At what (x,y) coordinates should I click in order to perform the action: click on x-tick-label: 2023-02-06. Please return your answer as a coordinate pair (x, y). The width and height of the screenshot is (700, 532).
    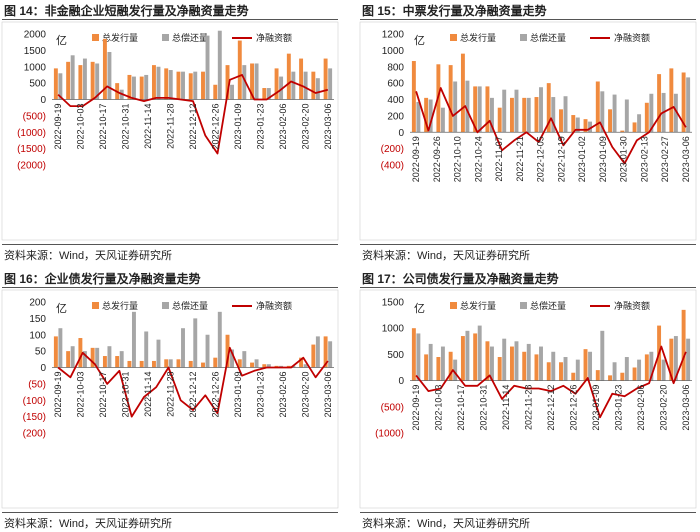
    Looking at the image, I should click on (641, 408).